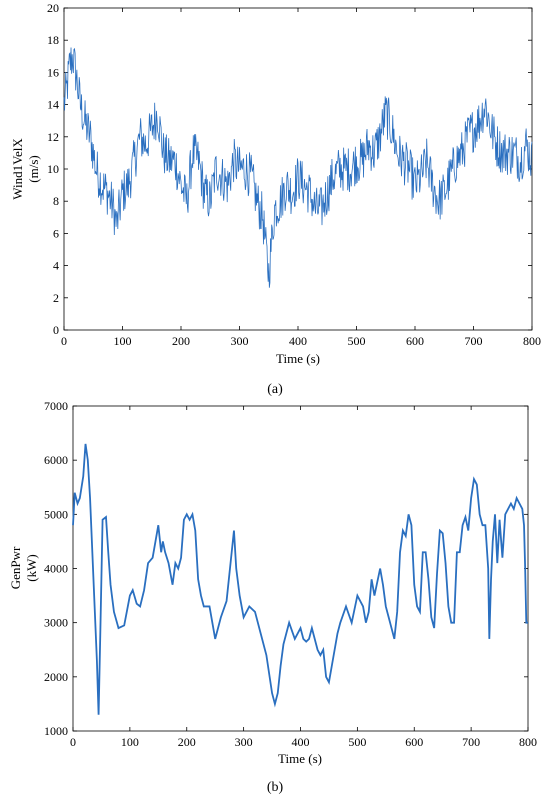 The height and width of the screenshot is (796, 550). What do you see at coordinates (56, 266) in the screenshot?
I see `panel-a-y-tick-label: 4` at bounding box center [56, 266].